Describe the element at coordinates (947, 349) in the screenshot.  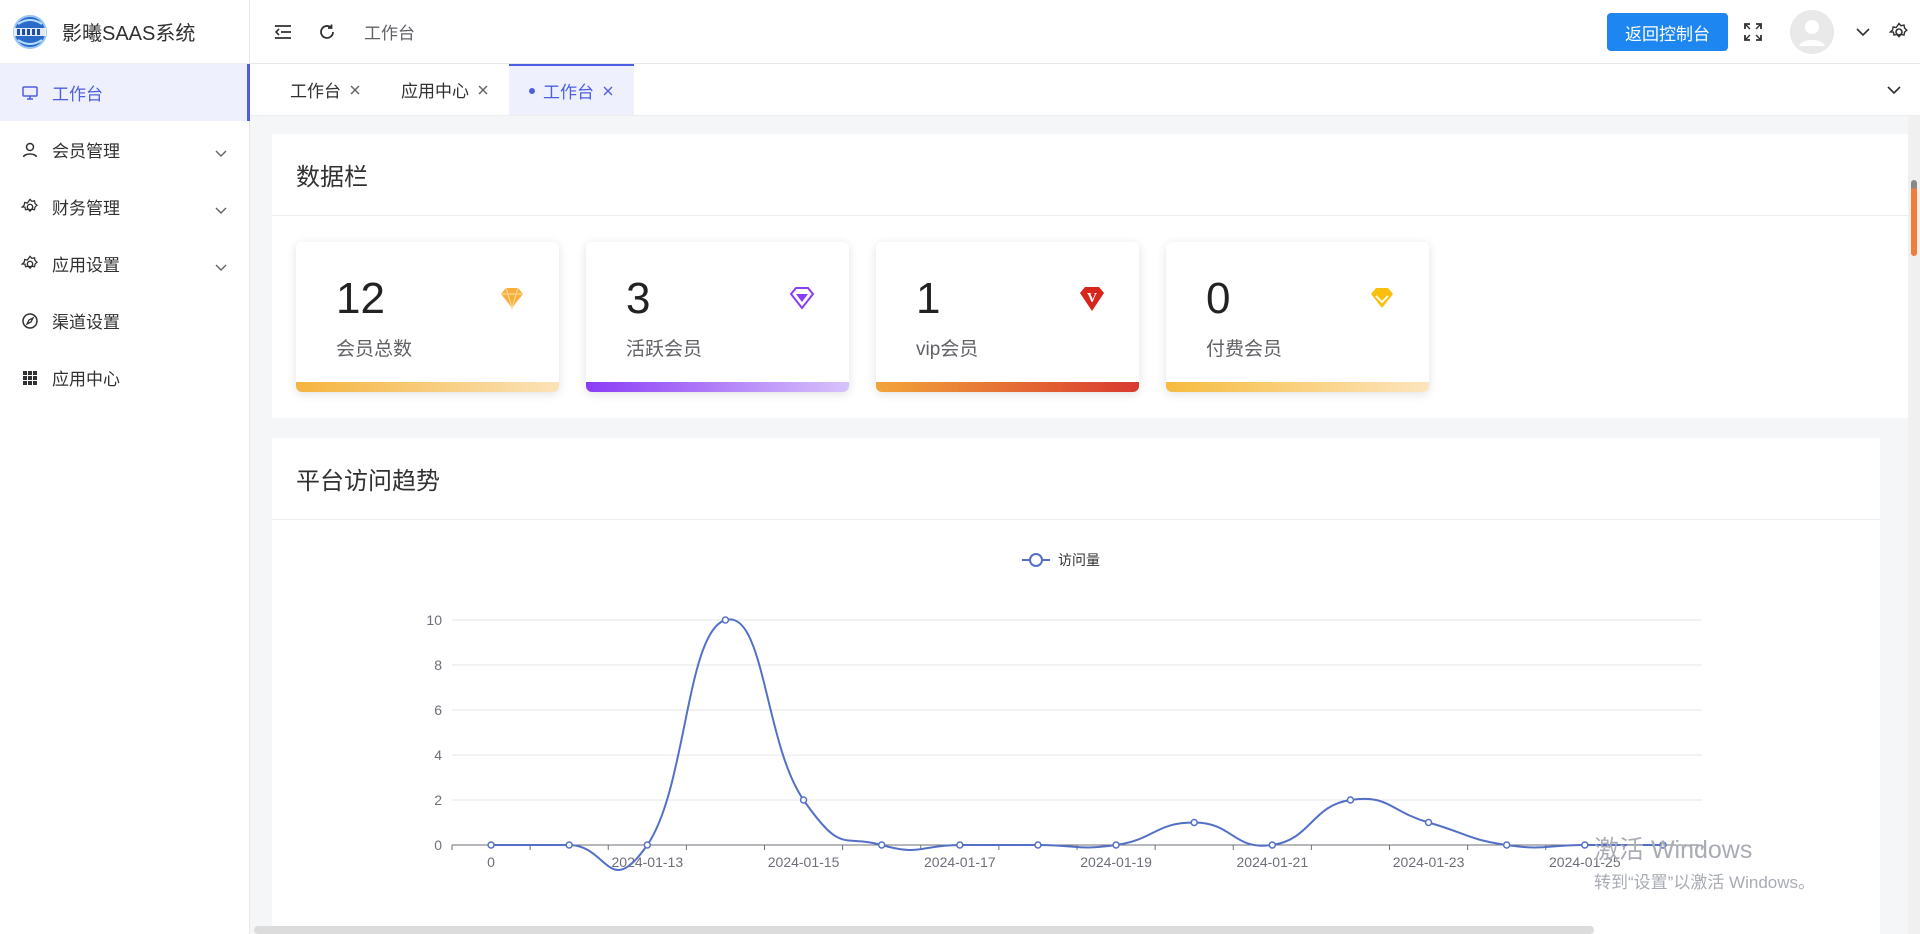
I see `stat-card-label: vip会员` at that location.